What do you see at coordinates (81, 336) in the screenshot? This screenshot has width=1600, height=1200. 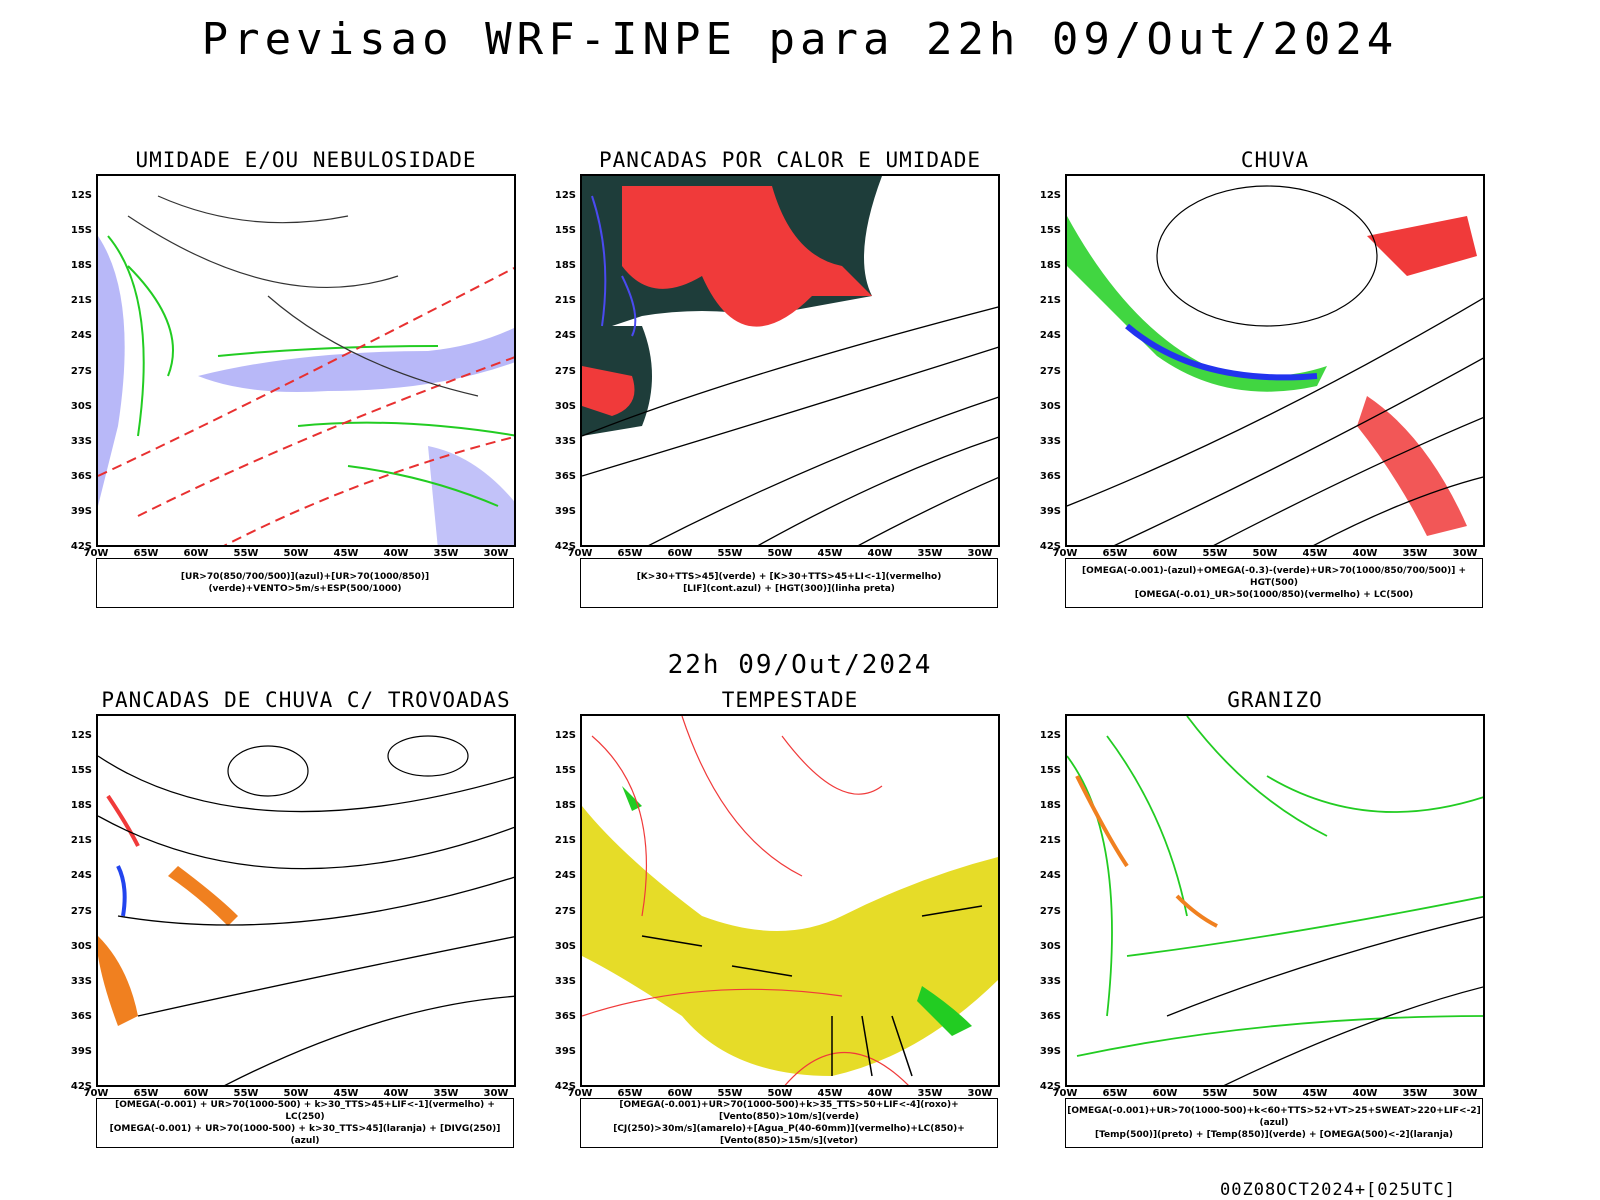 I see `lat-tick-label: 24S` at bounding box center [81, 336].